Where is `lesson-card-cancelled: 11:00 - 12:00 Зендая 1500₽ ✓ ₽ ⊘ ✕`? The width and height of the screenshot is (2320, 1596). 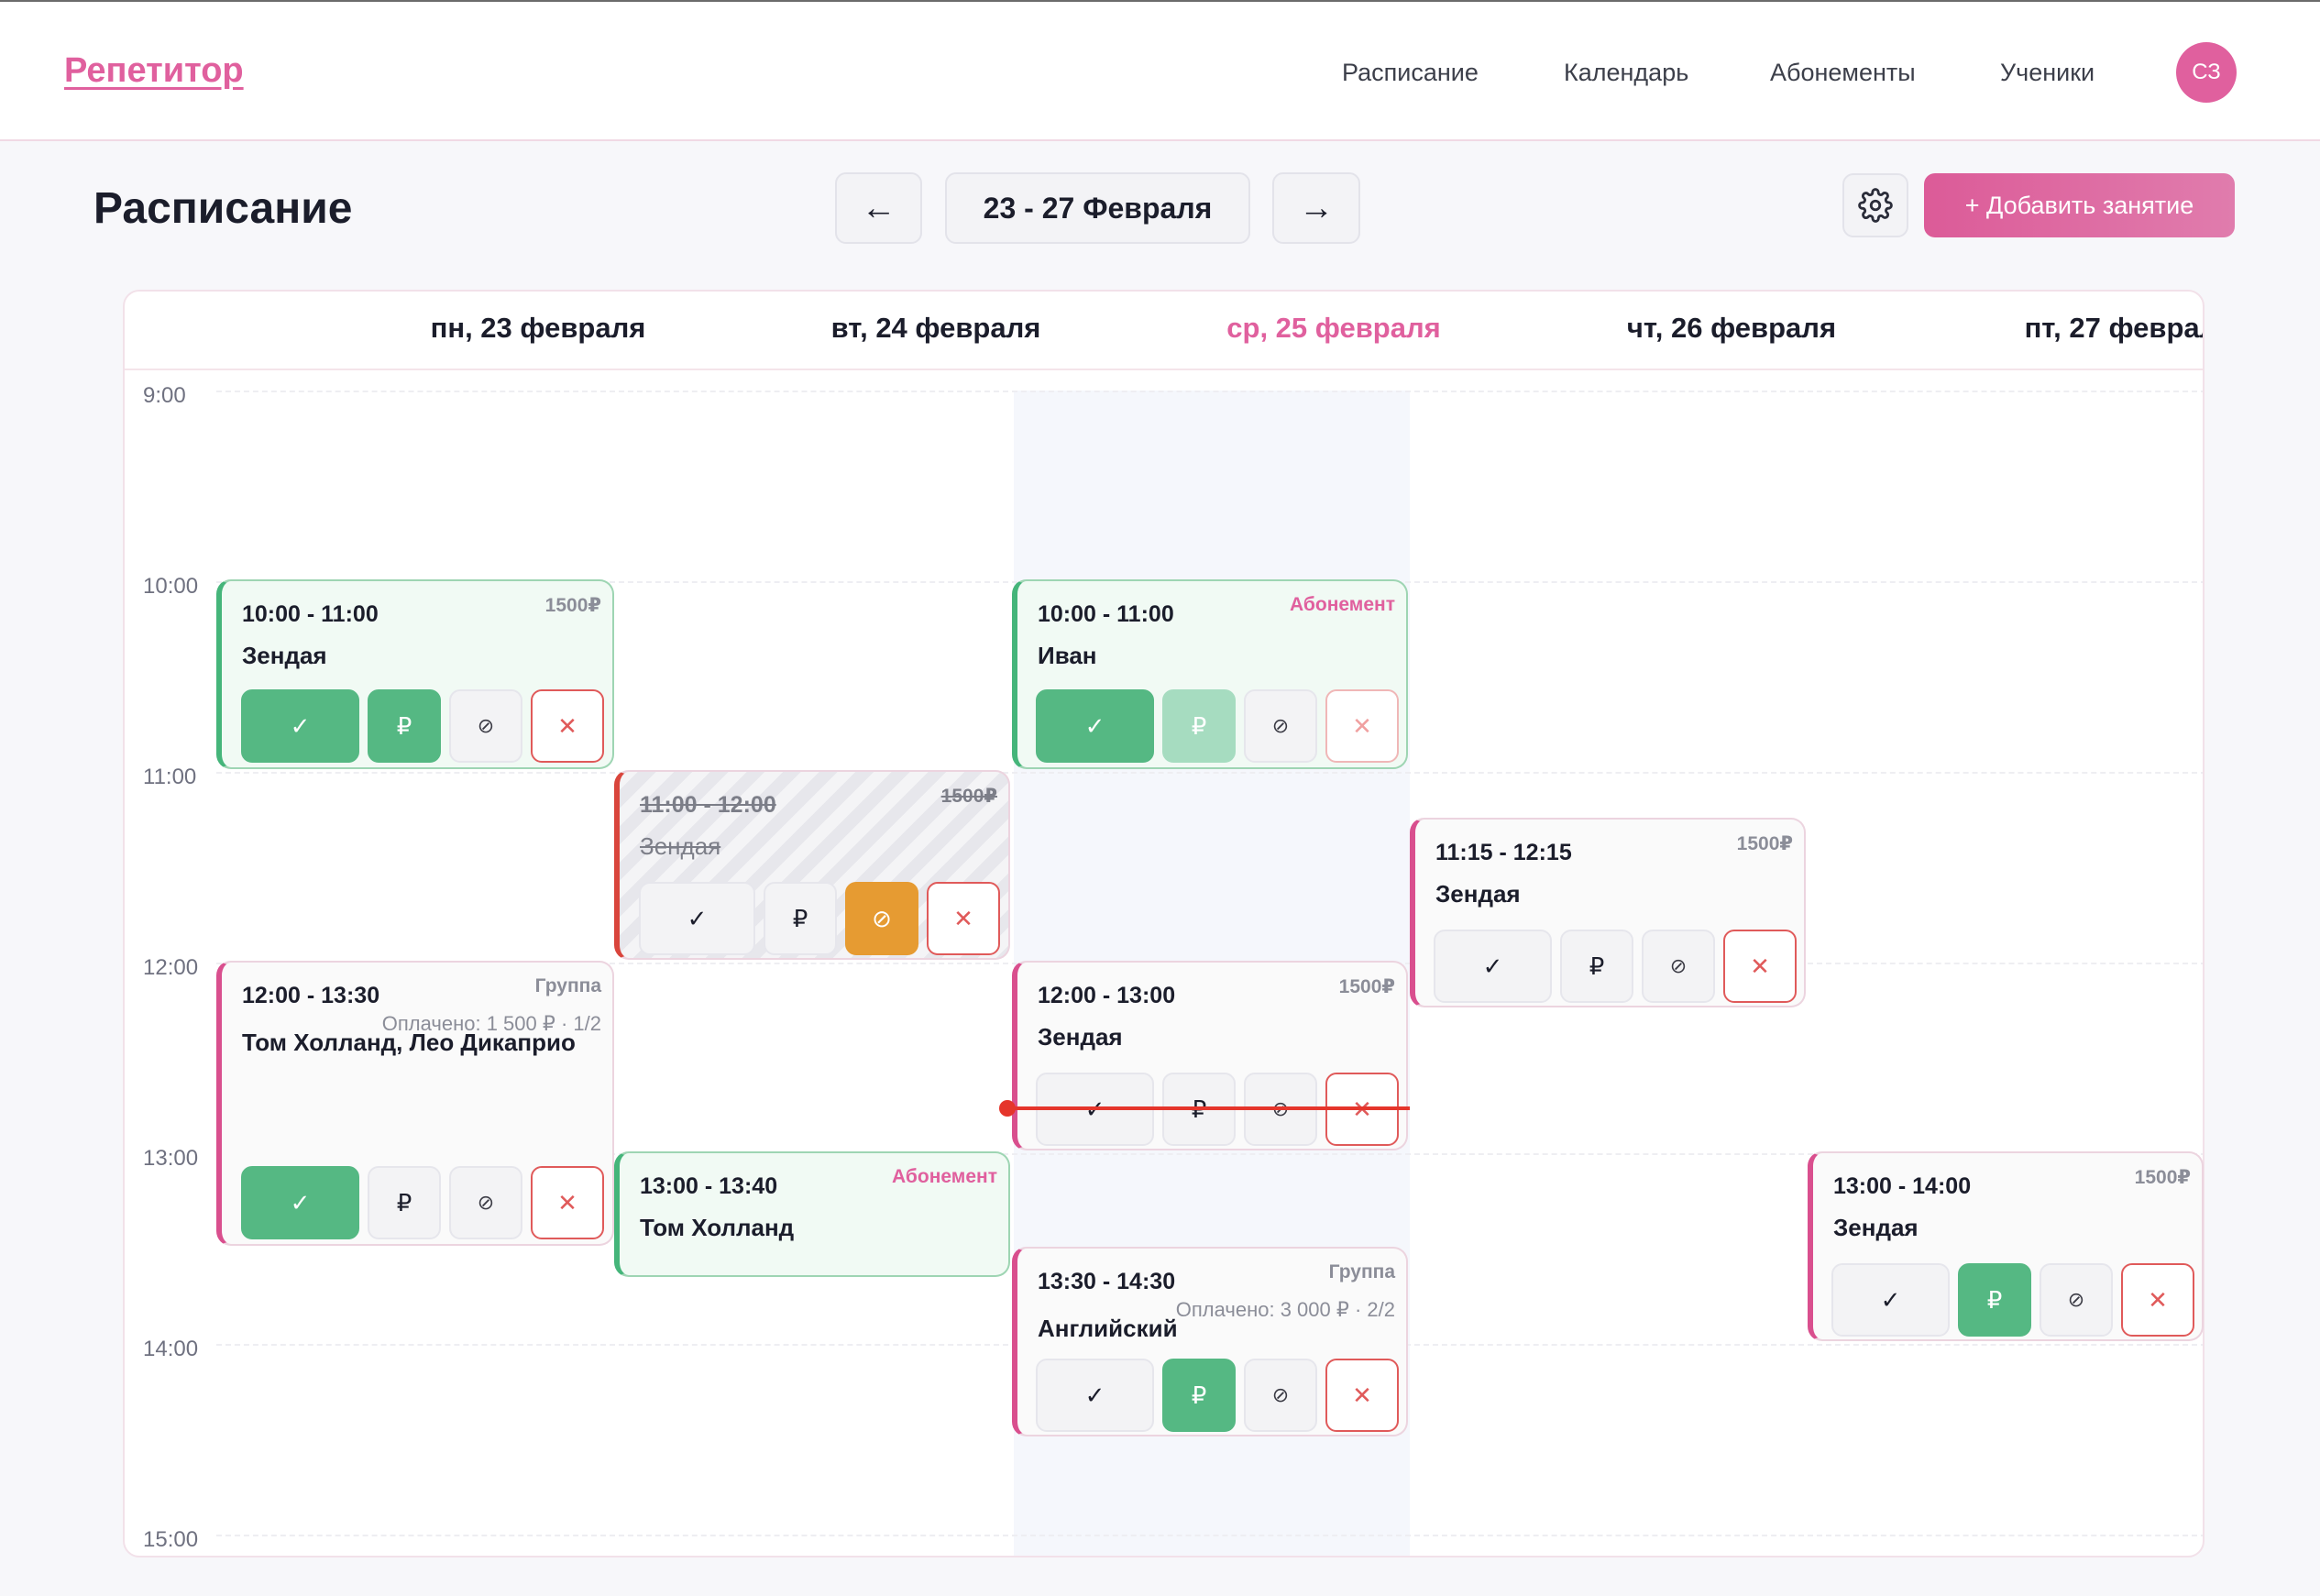 lesson-card-cancelled: 11:00 - 12:00 Зендая 1500₽ ✓ ₽ ⊘ ✕ is located at coordinates (812, 865).